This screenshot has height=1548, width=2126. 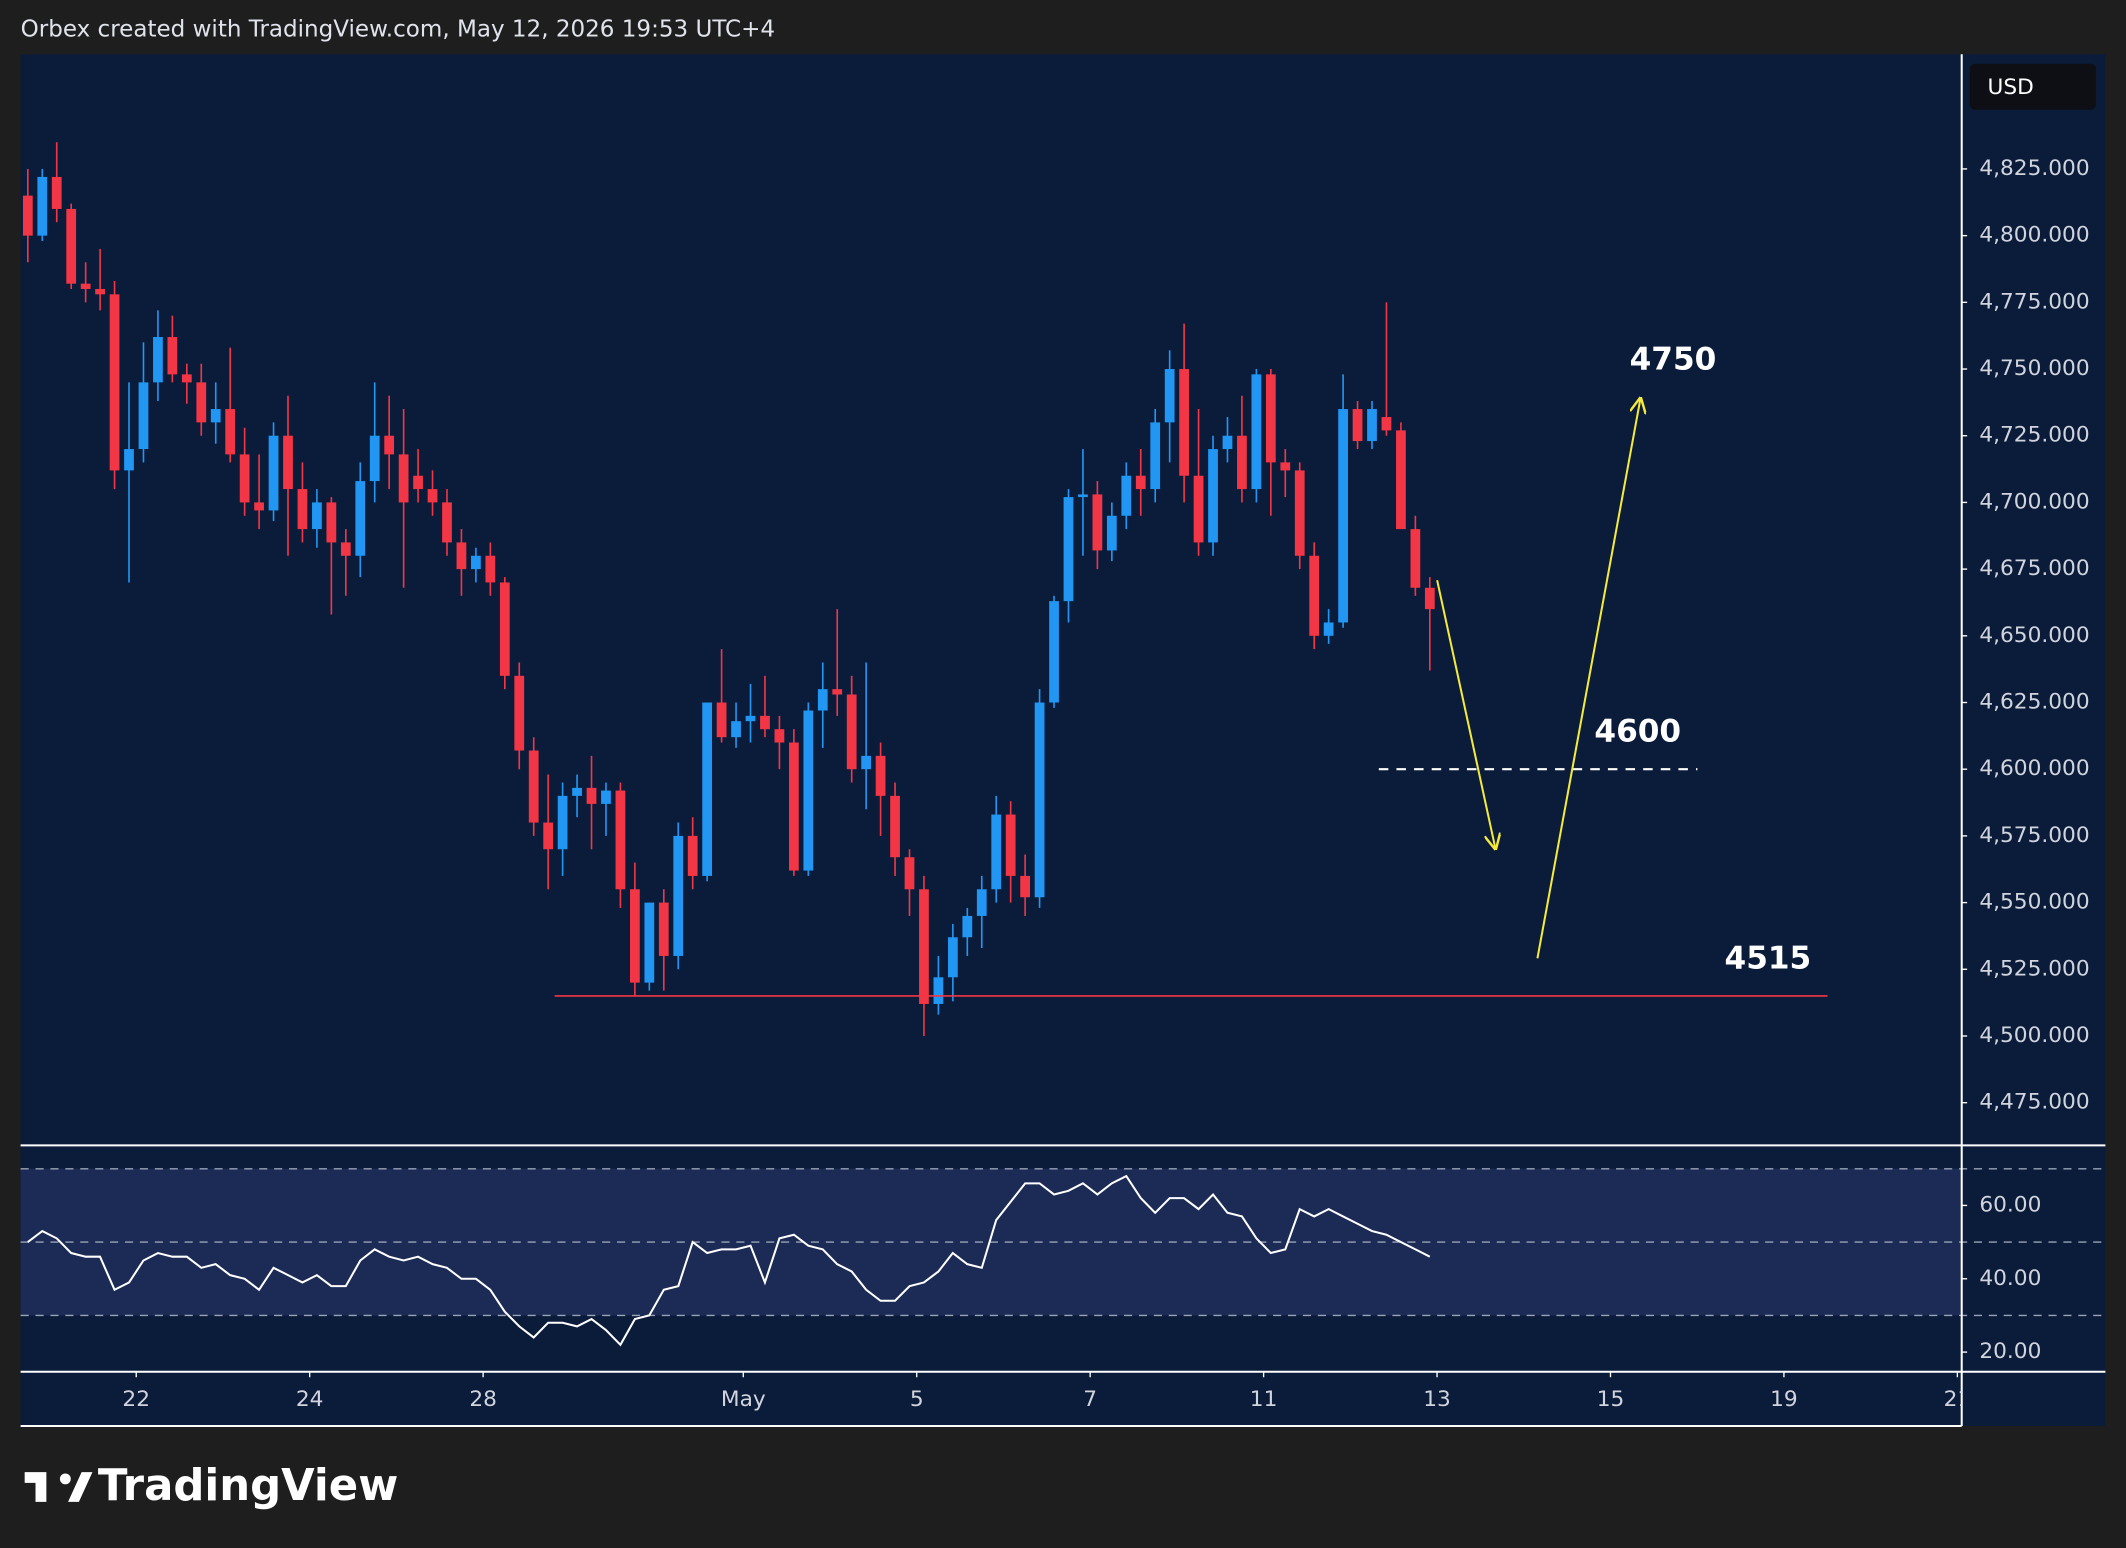 I want to click on currency: USD, so click(x=2010, y=87).